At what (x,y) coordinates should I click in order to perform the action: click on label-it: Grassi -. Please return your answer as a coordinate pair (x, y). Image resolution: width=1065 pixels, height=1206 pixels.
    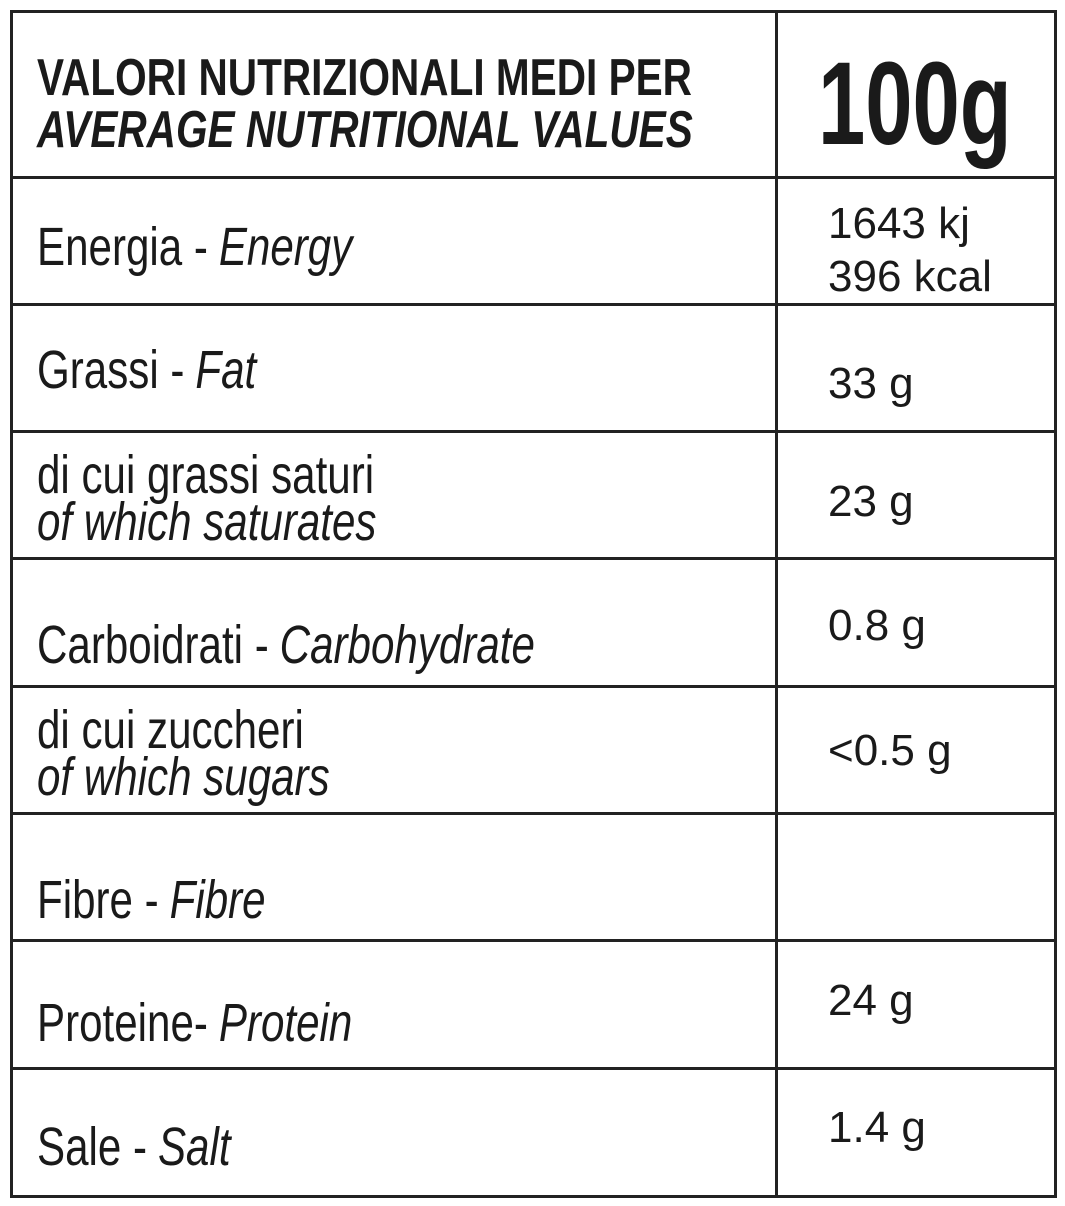
    Looking at the image, I should click on (111, 370).